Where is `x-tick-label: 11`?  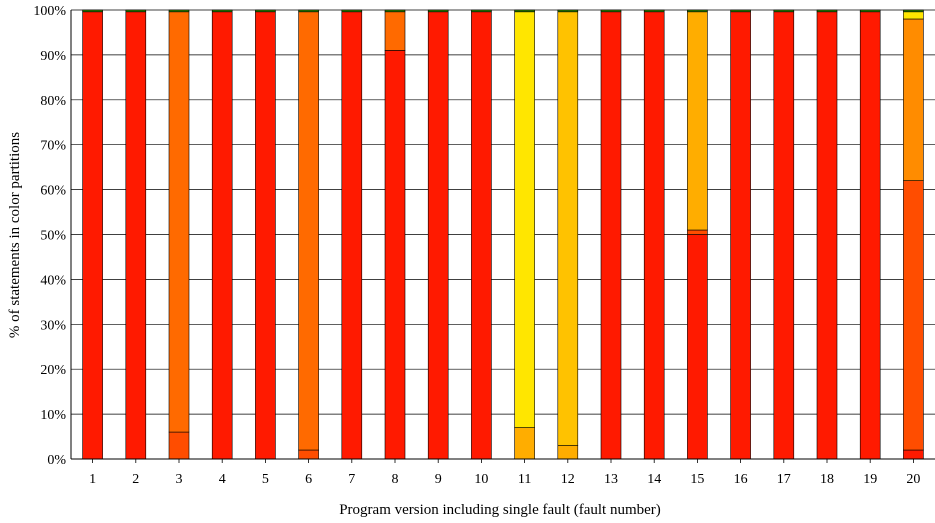
x-tick-label: 11 is located at coordinates (524, 479).